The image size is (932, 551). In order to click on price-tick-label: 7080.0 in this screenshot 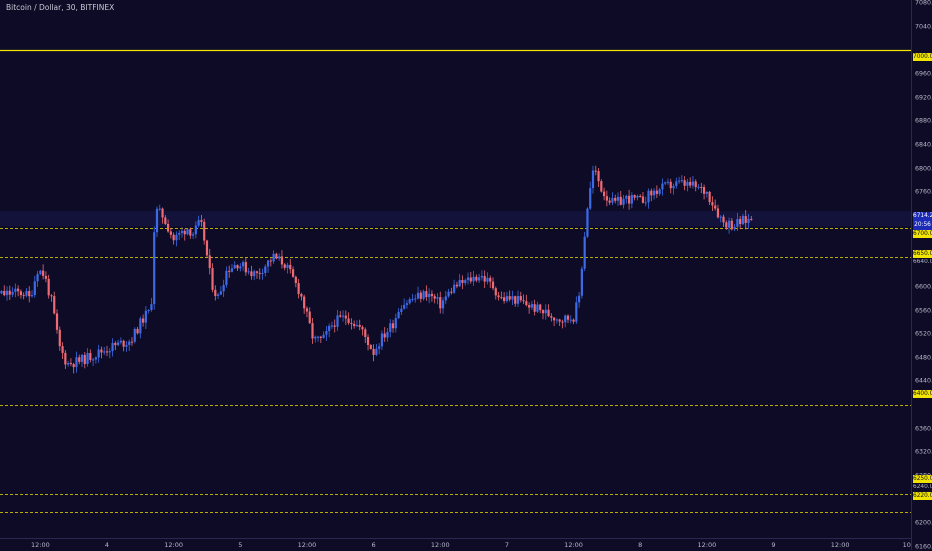, I will do `click(923, 3)`.